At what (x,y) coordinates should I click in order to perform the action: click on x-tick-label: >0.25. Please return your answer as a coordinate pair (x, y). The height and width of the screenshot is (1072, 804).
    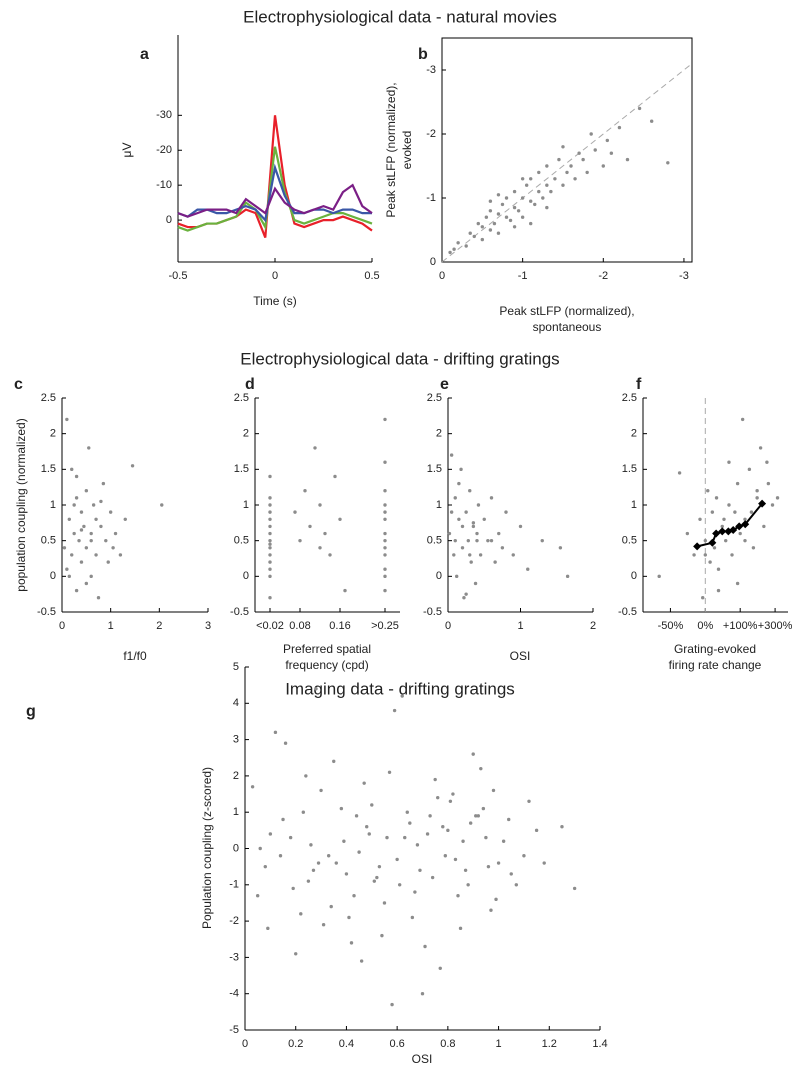
    Looking at the image, I should click on (385, 626).